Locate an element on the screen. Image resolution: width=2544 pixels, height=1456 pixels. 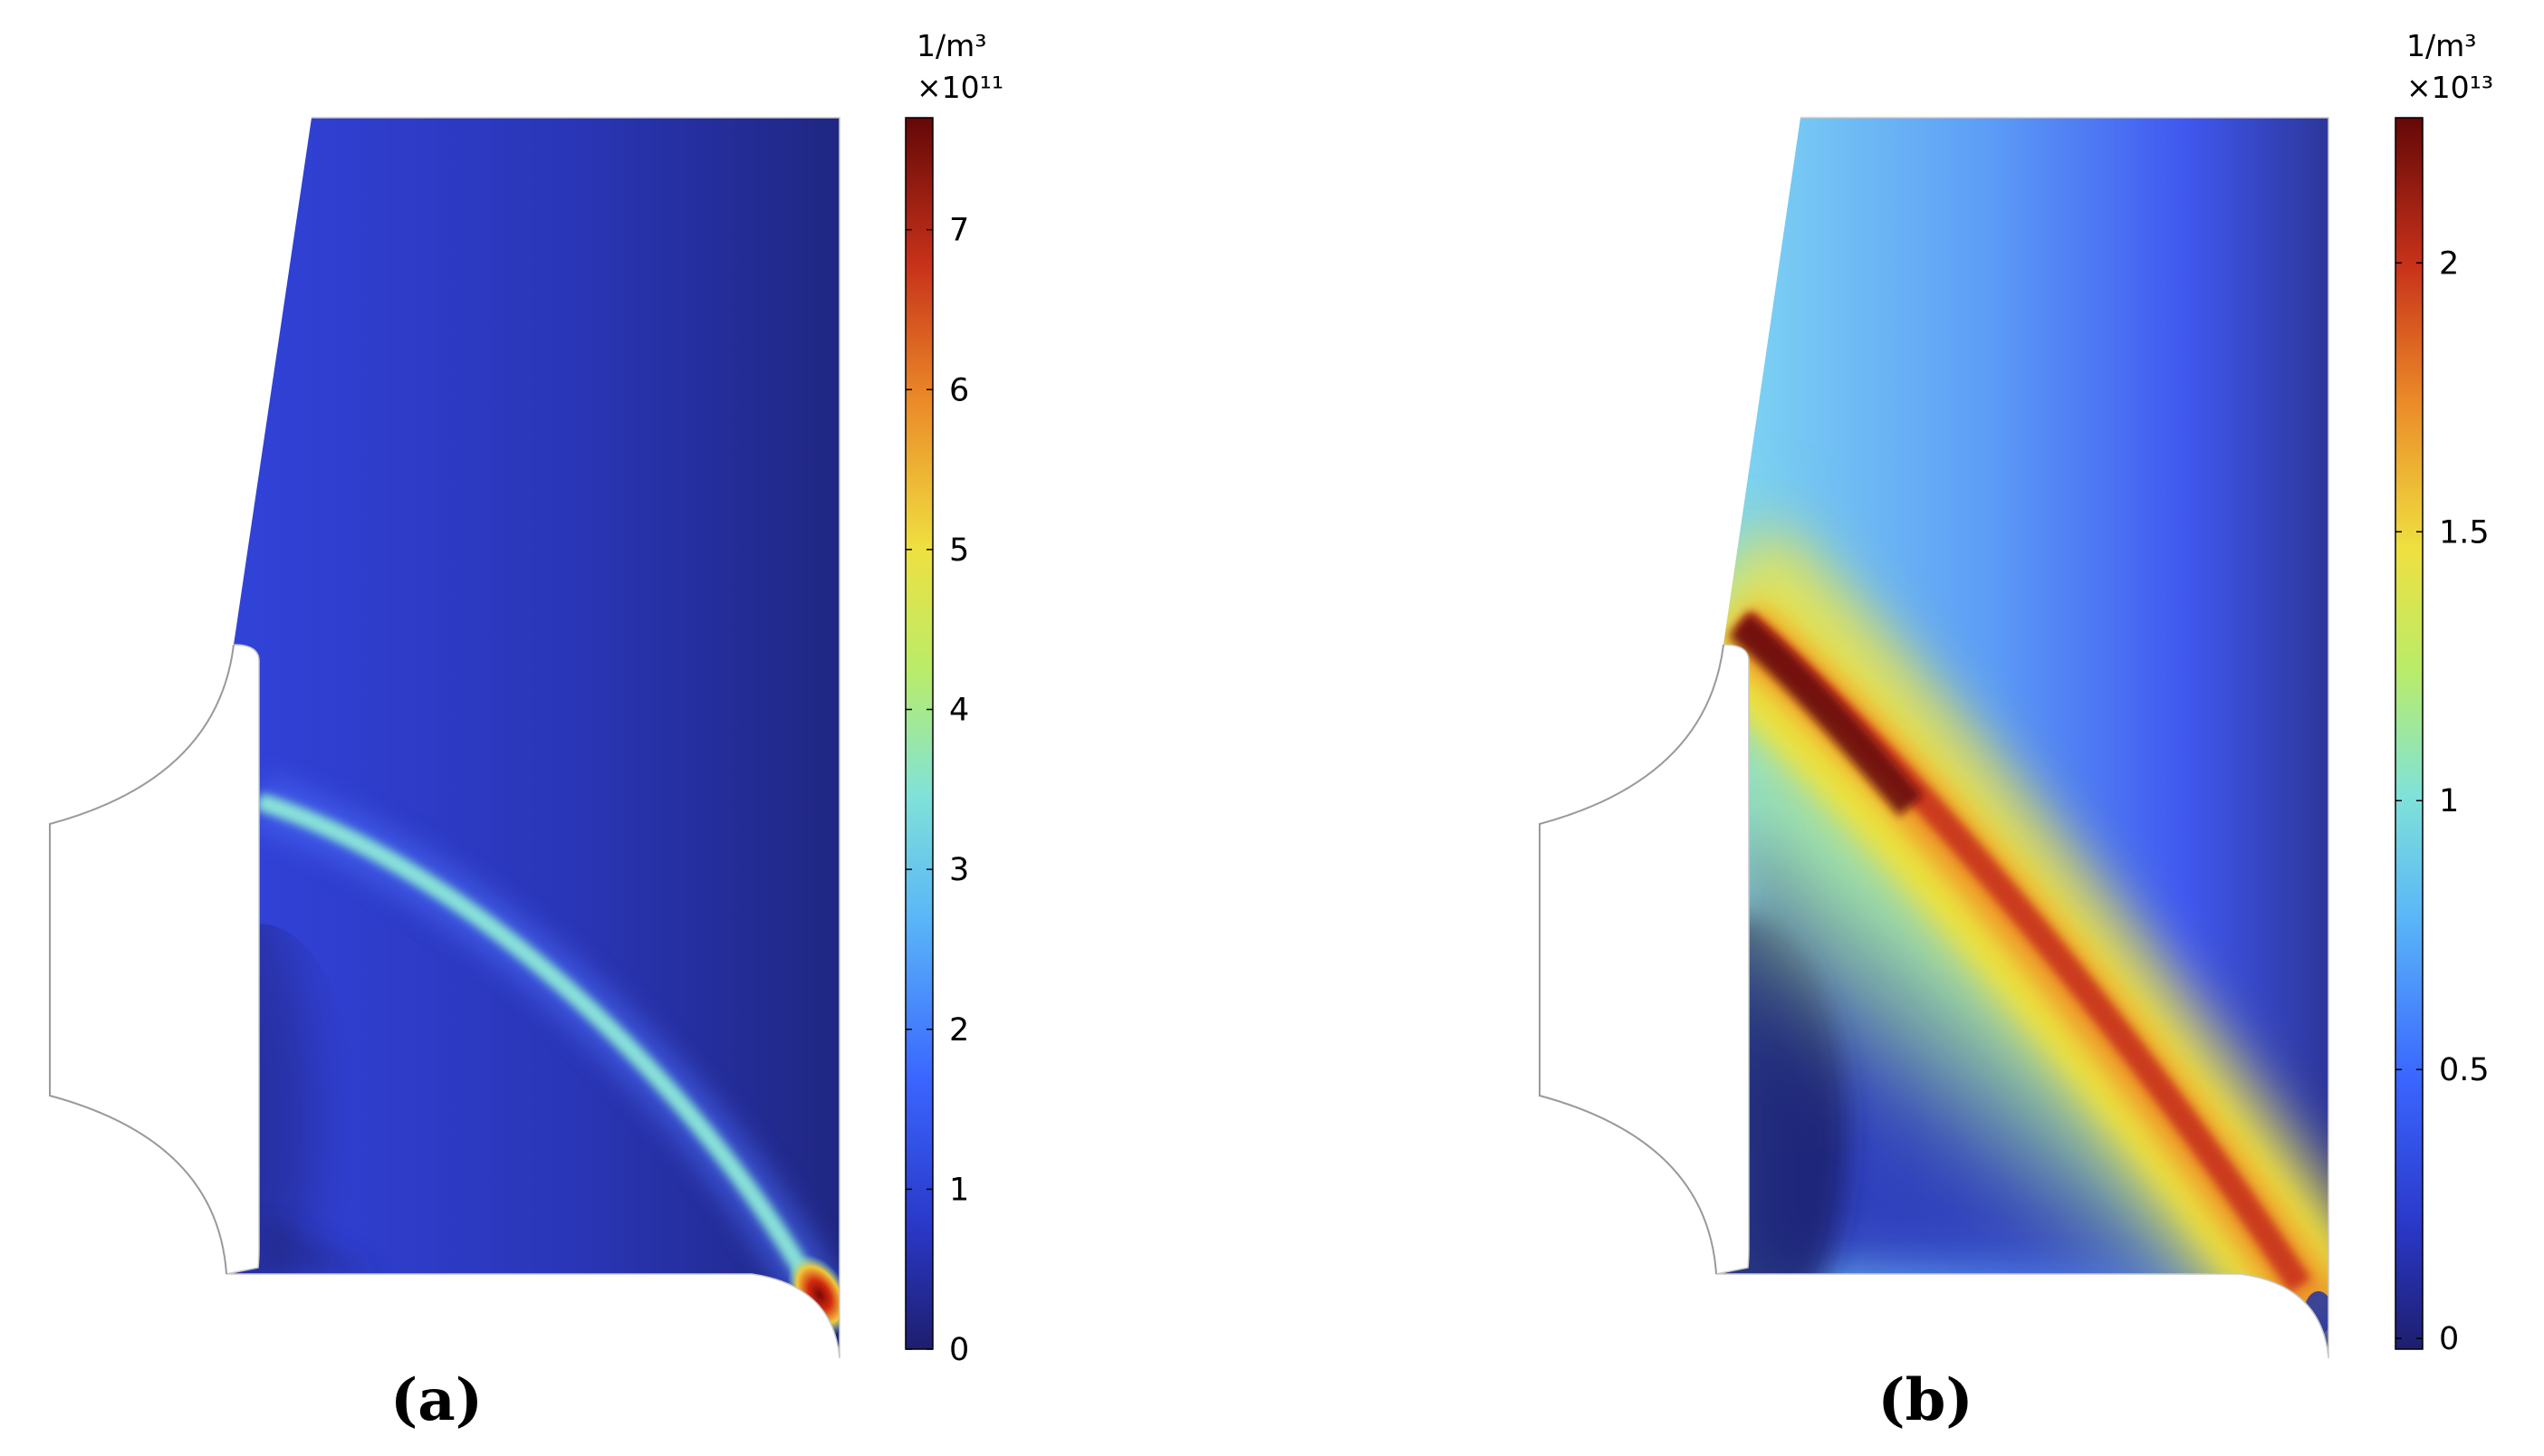
colorbar-a-multiplier: ×10¹¹ is located at coordinates (960, 87).